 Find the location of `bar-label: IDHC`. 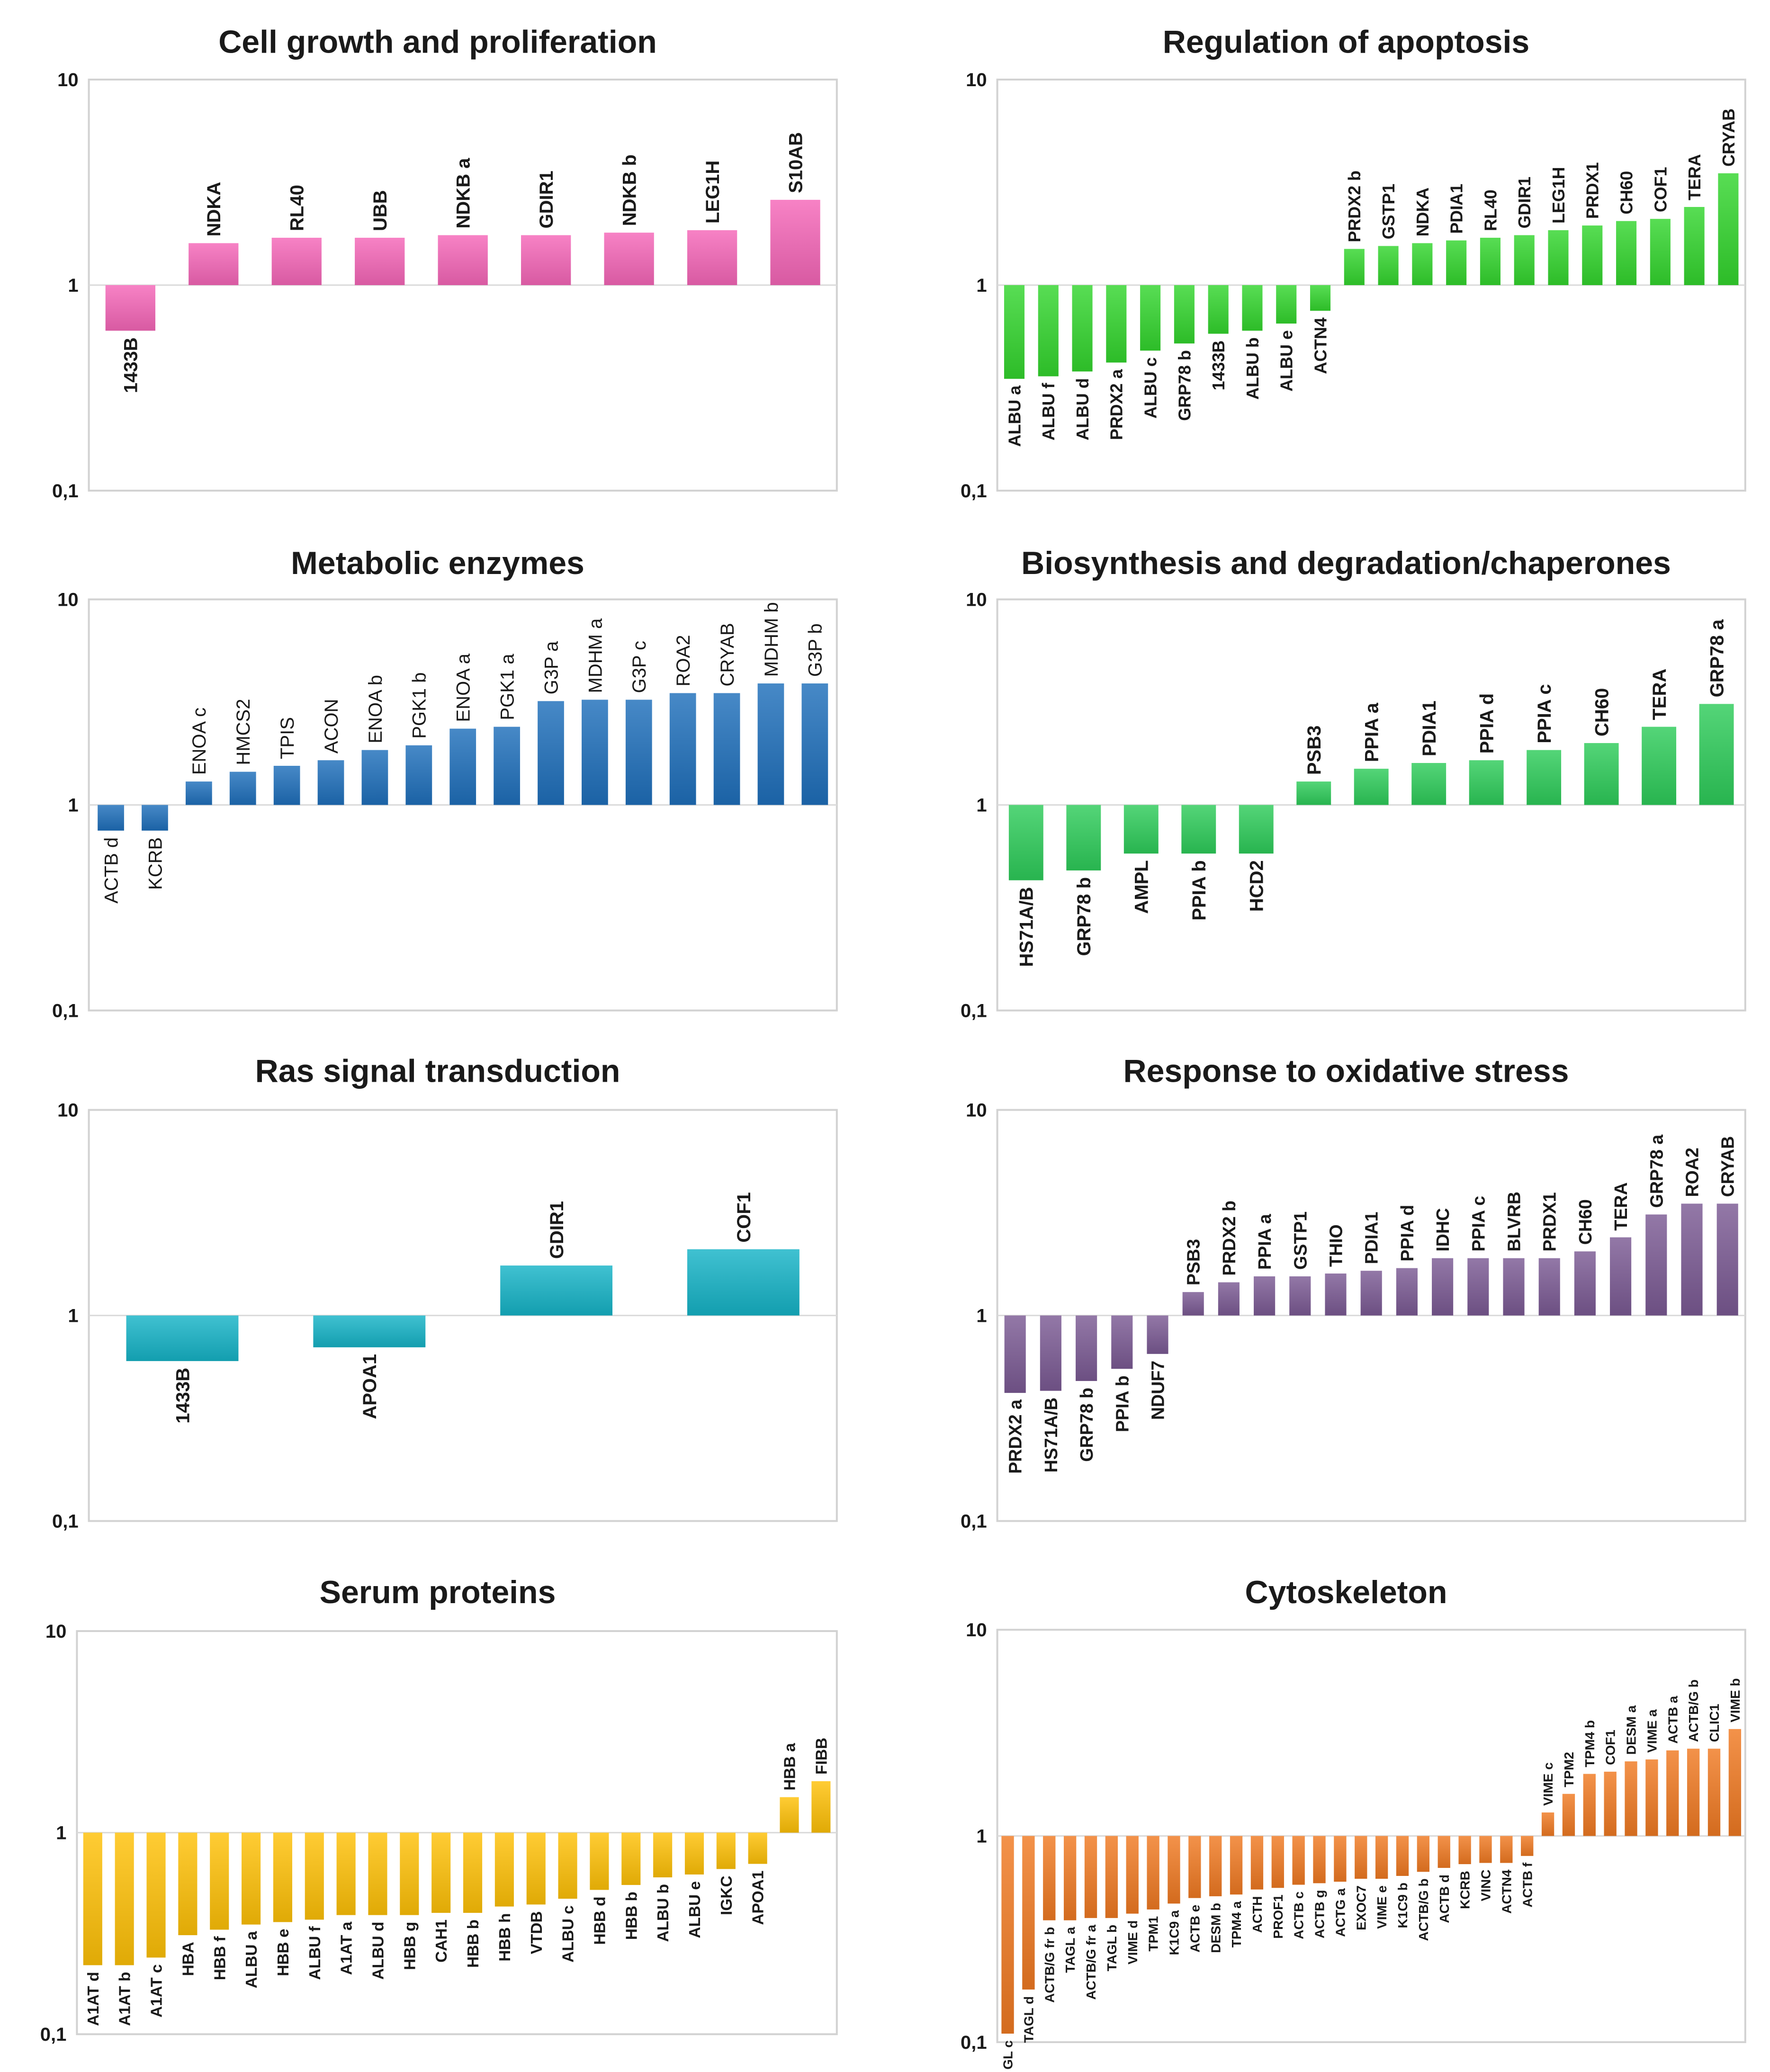

bar-label: IDHC is located at coordinates (1443, 1230).